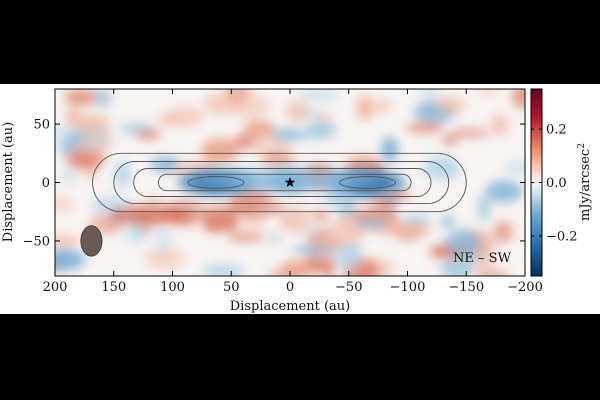 Image resolution: width=600 pixels, height=400 pixels. What do you see at coordinates (290, 287) in the screenshot?
I see `x-tick-label: 0` at bounding box center [290, 287].